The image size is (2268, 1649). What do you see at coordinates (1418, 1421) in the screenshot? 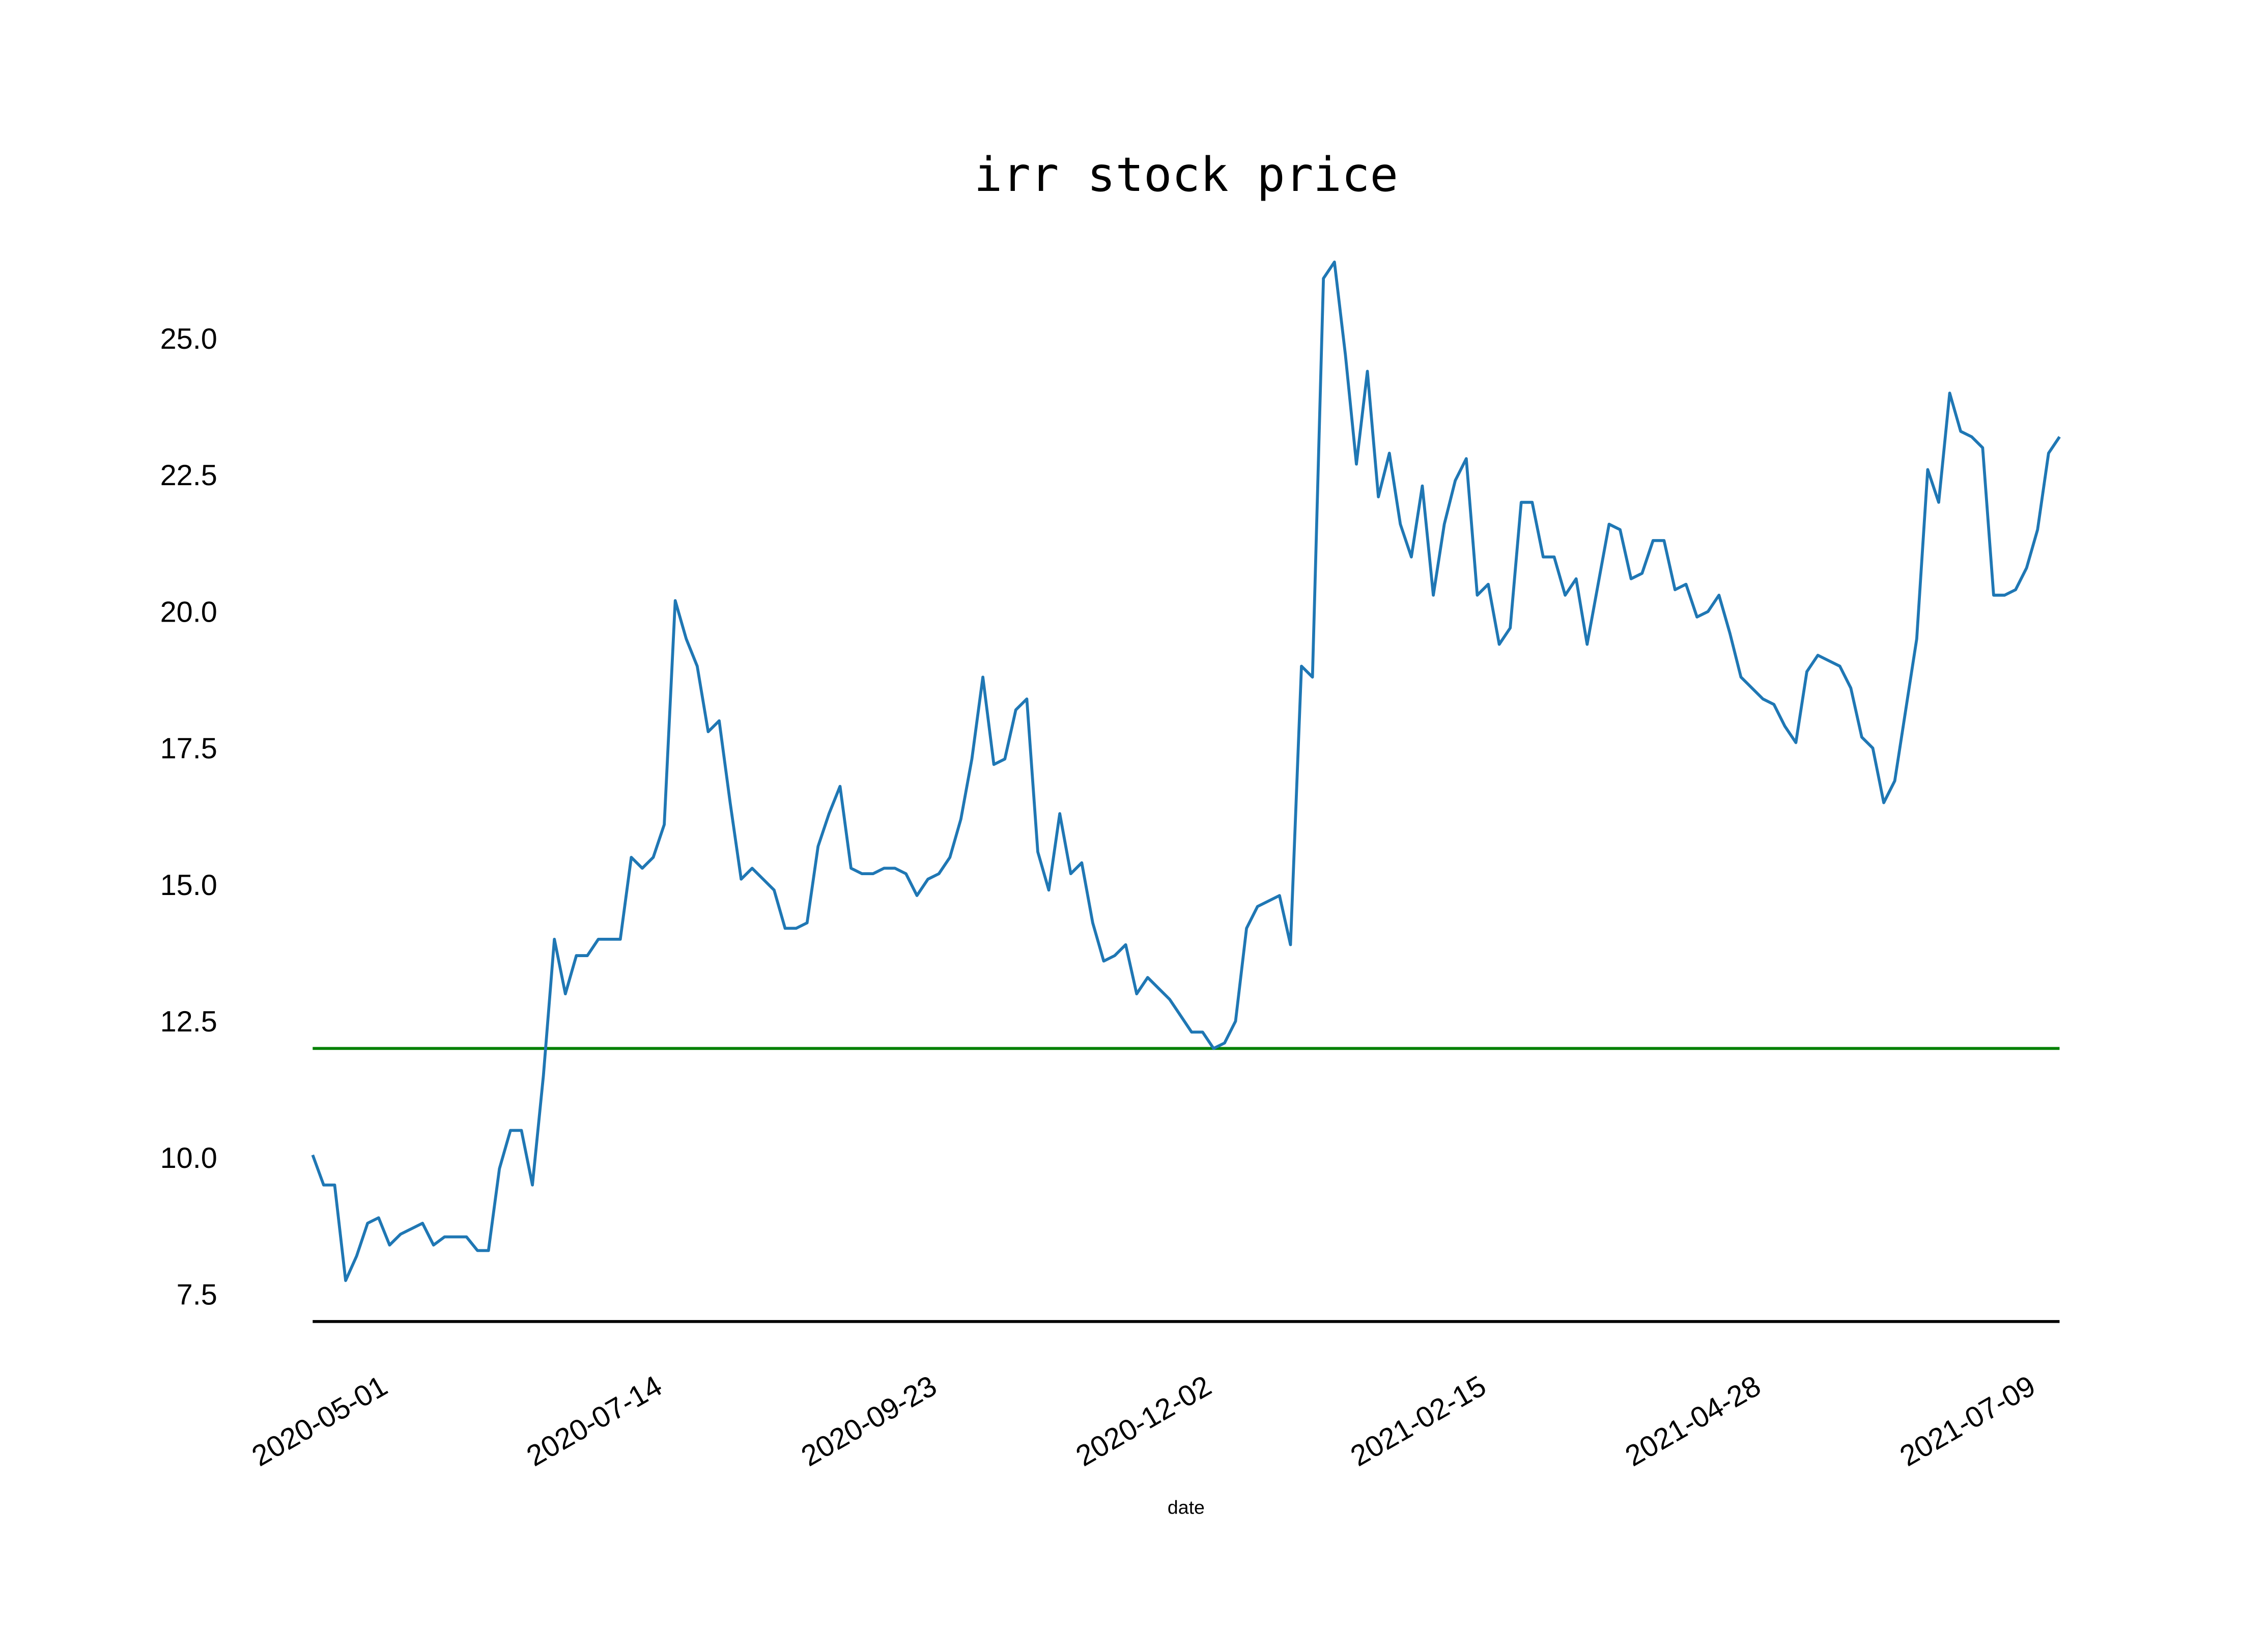
I see `x-tick-label: 2021-02-15` at bounding box center [1418, 1421].